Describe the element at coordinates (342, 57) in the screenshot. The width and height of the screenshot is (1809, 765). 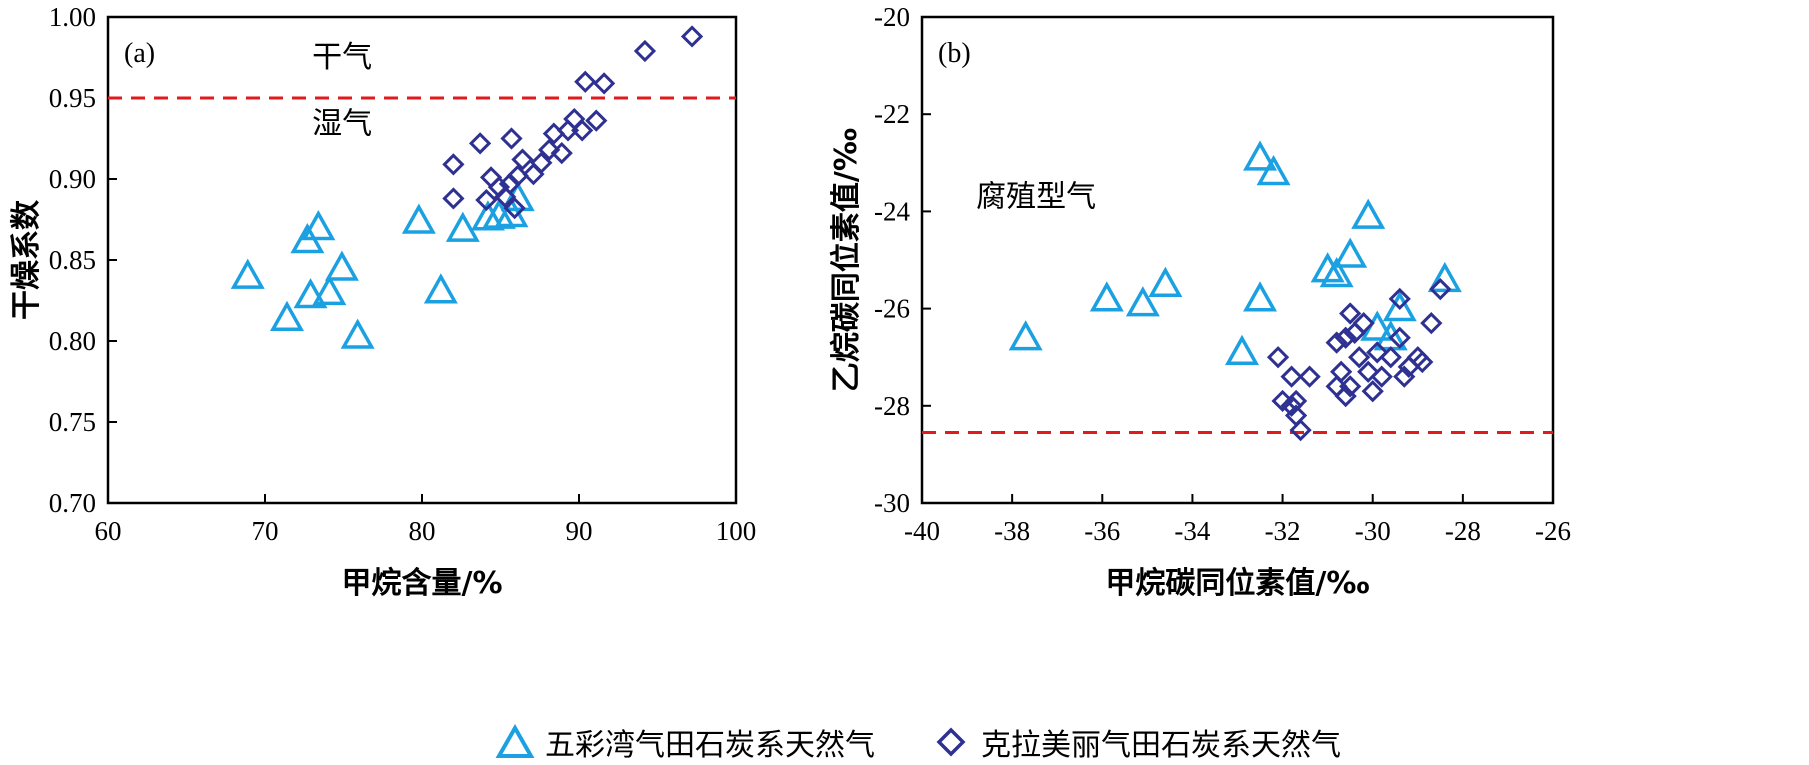
I see `annotation-label: 干气` at that location.